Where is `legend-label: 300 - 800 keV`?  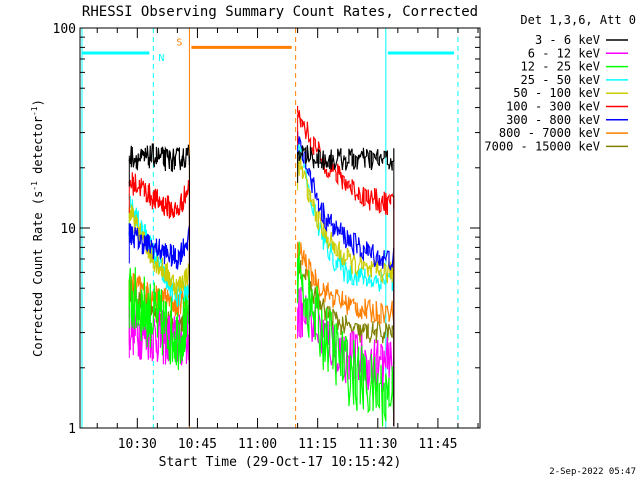
legend-label: 300 - 800 keV is located at coordinates (553, 120).